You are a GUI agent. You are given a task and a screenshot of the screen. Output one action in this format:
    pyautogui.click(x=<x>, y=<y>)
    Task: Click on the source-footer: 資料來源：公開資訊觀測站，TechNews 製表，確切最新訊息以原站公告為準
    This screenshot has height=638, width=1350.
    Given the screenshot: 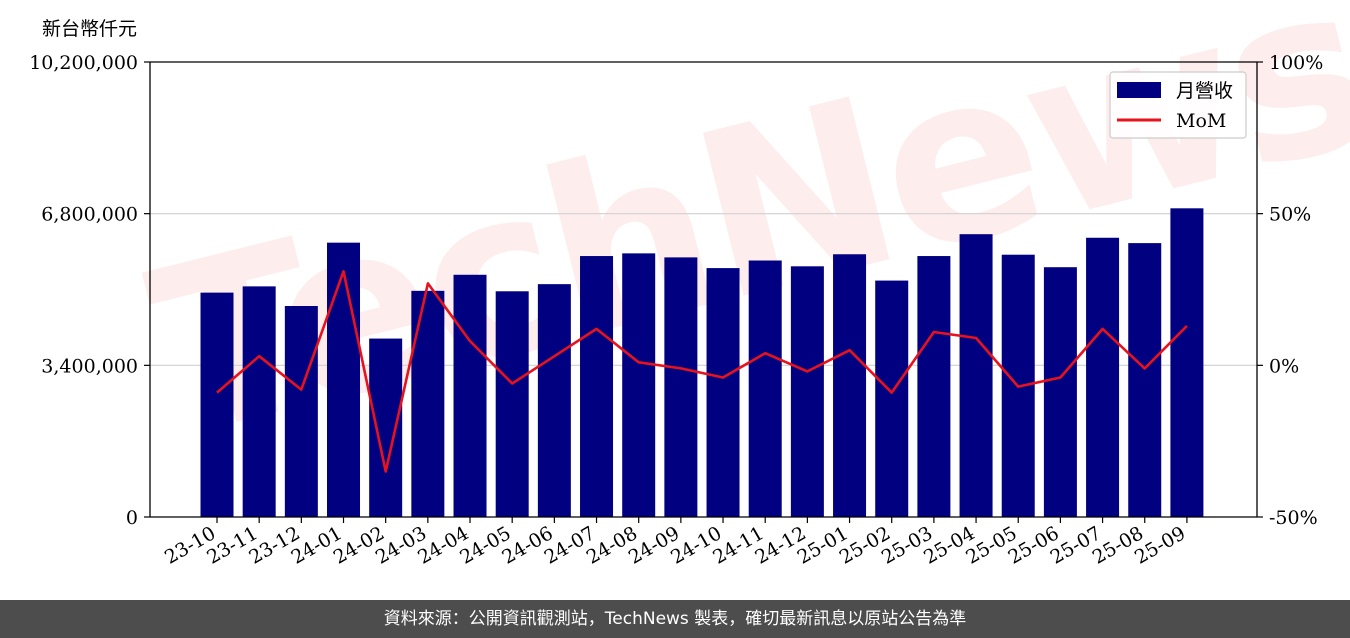 What is the action you would take?
    pyautogui.click(x=675, y=619)
    